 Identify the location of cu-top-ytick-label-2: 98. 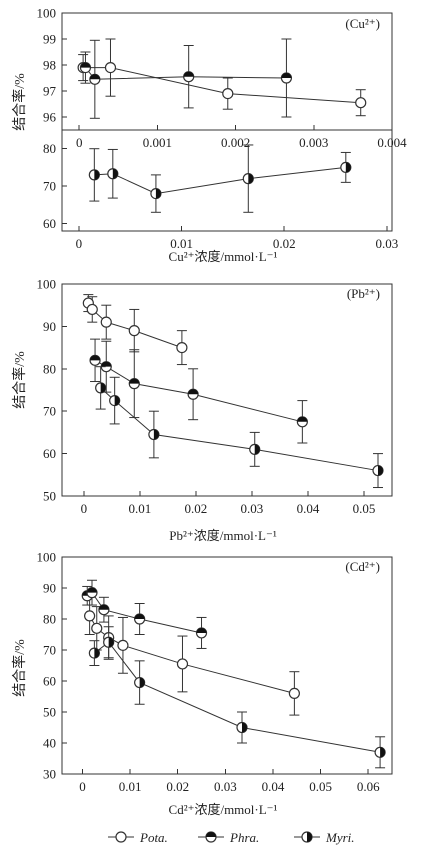
(49, 65).